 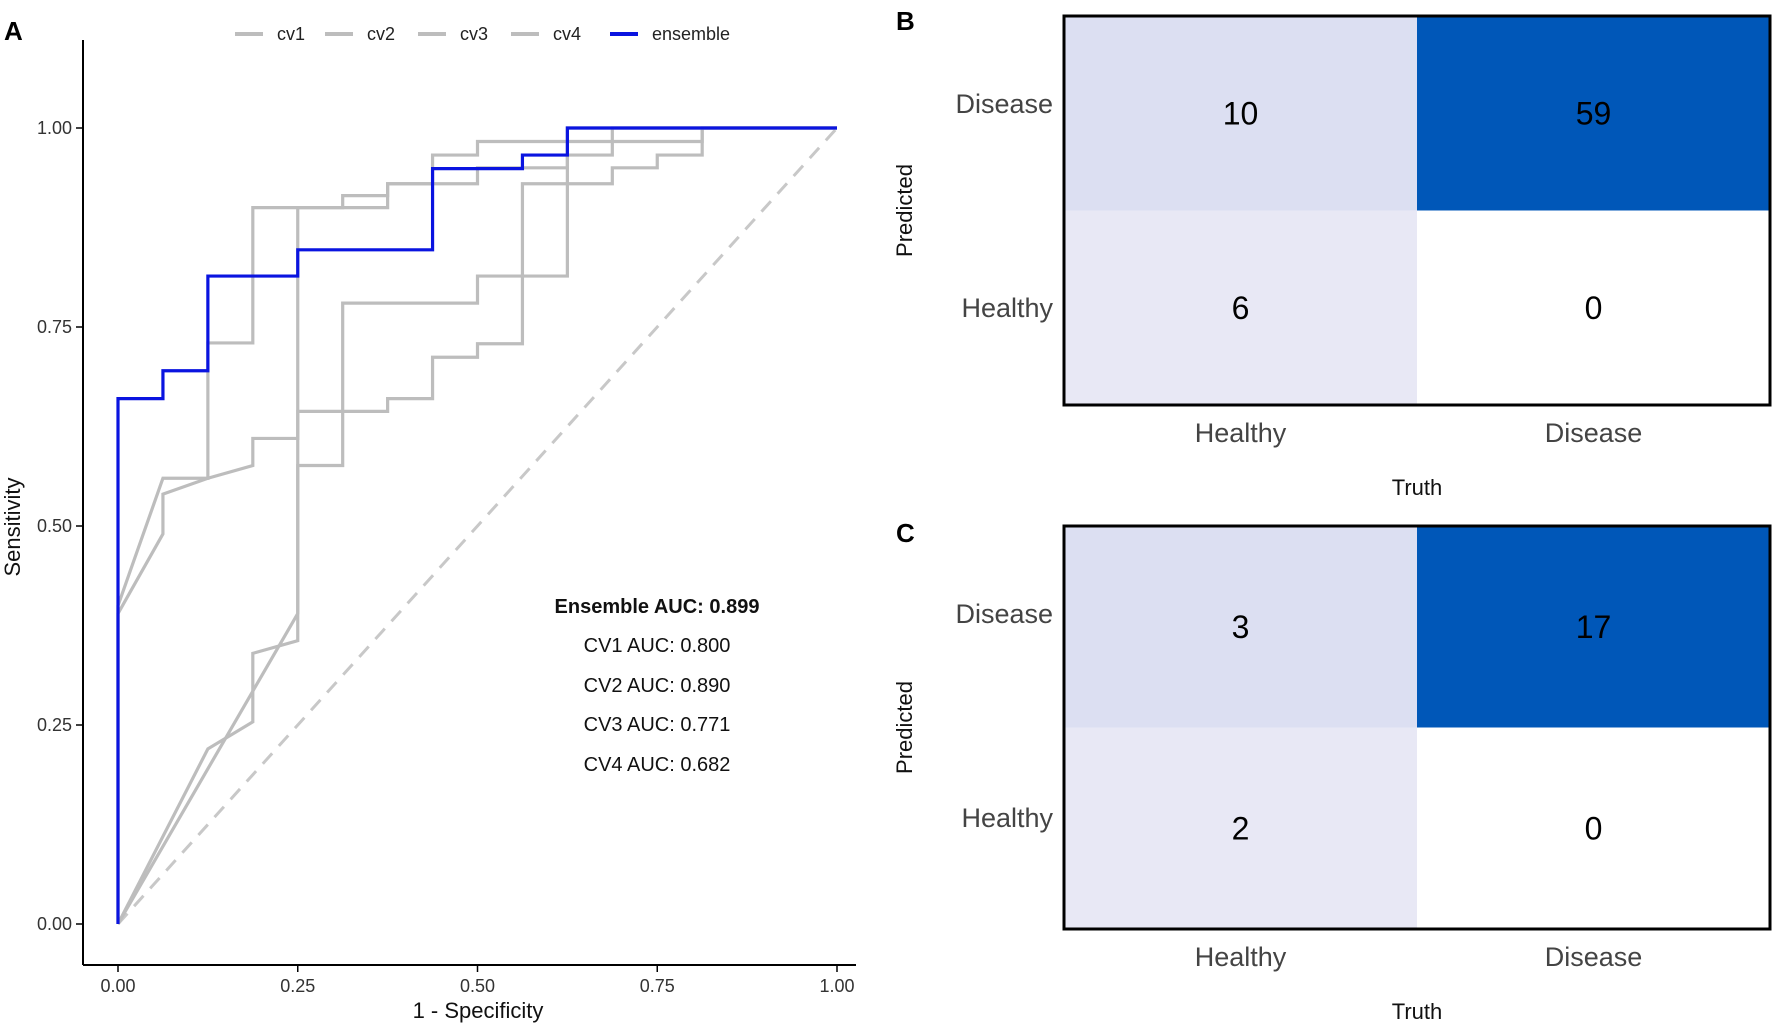 I want to click on legend-label-cv4: cv4, so click(x=567, y=34).